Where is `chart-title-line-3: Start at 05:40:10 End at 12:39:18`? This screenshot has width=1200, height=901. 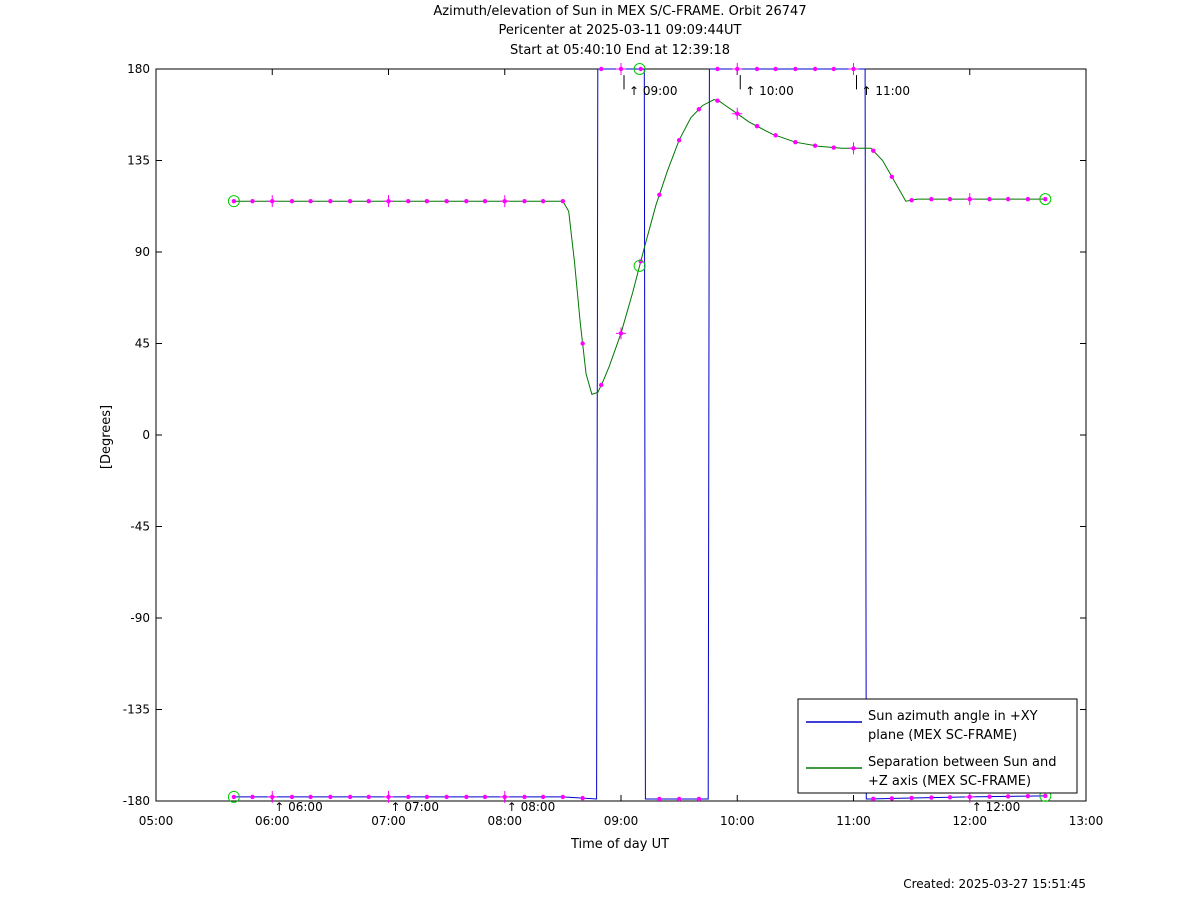
chart-title-line-3: Start at 05:40:10 End at 12:39:18 is located at coordinates (620, 50).